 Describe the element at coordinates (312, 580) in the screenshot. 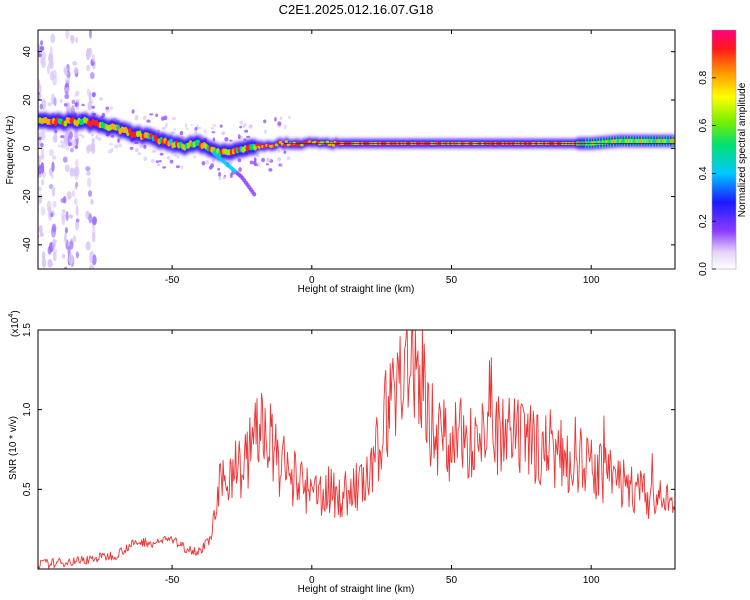

I see `snr-xtick-label: 0` at that location.